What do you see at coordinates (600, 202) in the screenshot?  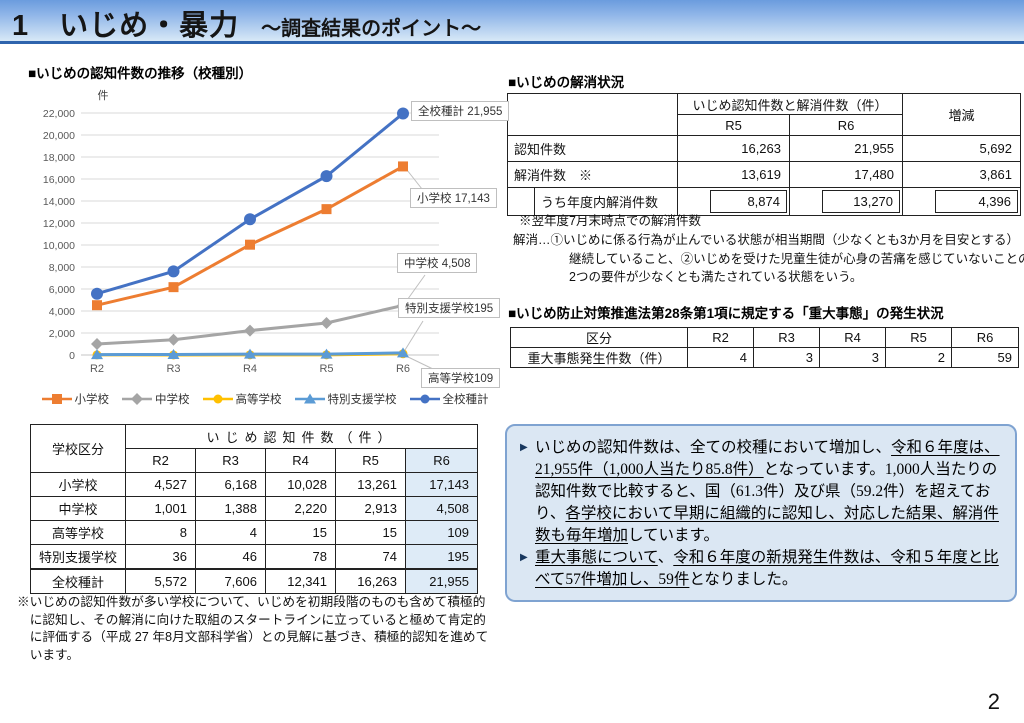 I see `sub-row-label: うち年度内解消件数` at bounding box center [600, 202].